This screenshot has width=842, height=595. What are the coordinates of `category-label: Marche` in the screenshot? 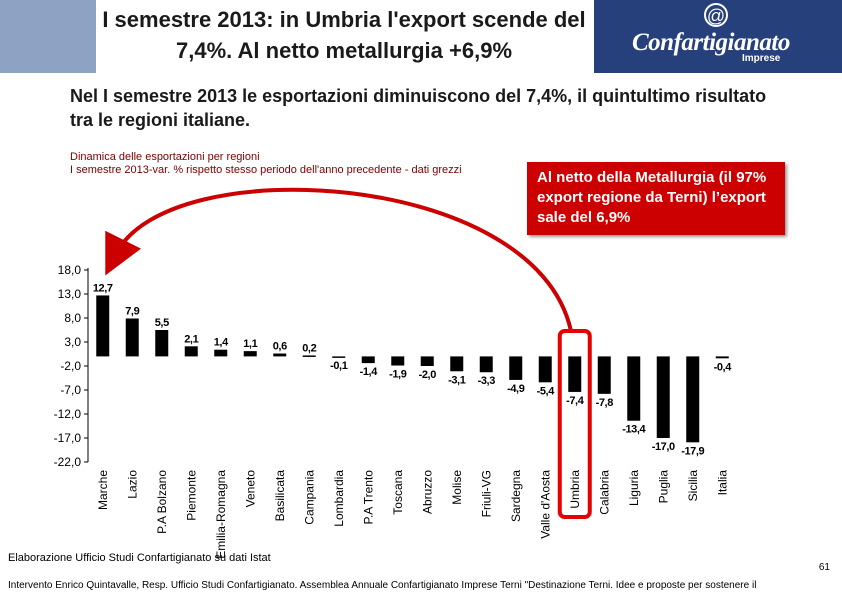 It's located at (103, 490).